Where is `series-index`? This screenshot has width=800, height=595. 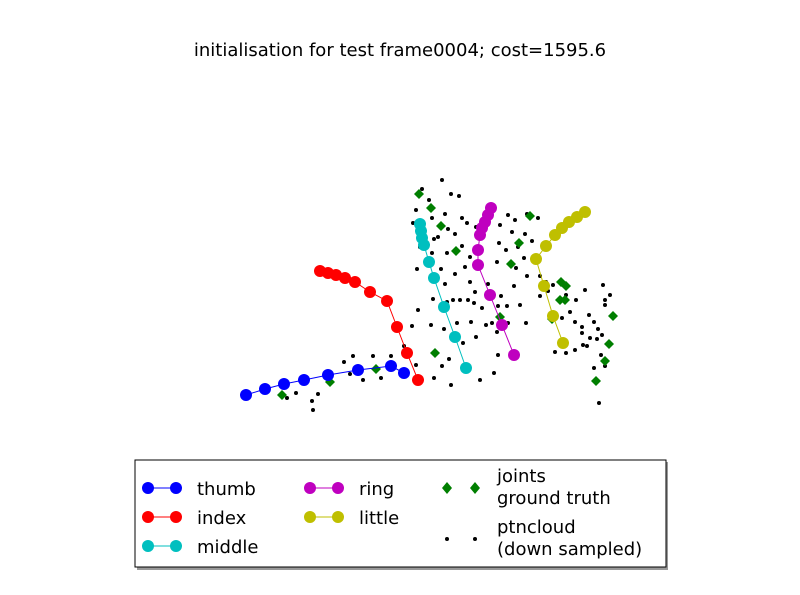 series-index is located at coordinates (369, 325).